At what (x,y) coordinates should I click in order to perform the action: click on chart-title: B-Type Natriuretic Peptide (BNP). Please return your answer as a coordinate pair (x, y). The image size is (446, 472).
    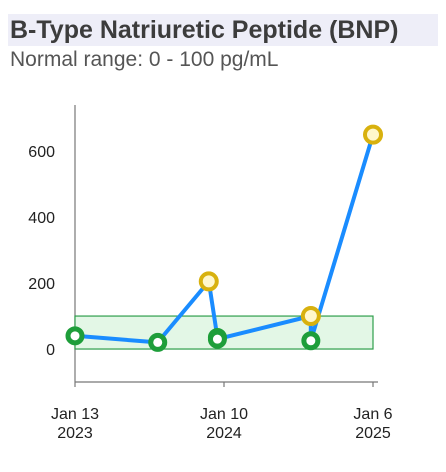
    Looking at the image, I should click on (204, 30).